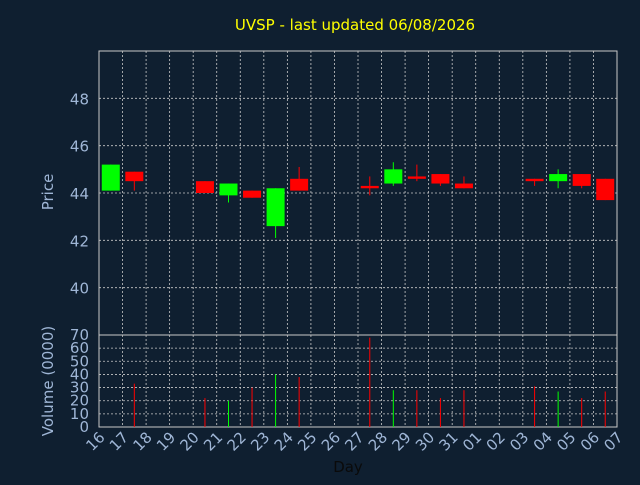 This screenshot has width=640, height=485. What do you see at coordinates (79, 289) in the screenshot?
I see `price-y-tick-label: 40` at bounding box center [79, 289].